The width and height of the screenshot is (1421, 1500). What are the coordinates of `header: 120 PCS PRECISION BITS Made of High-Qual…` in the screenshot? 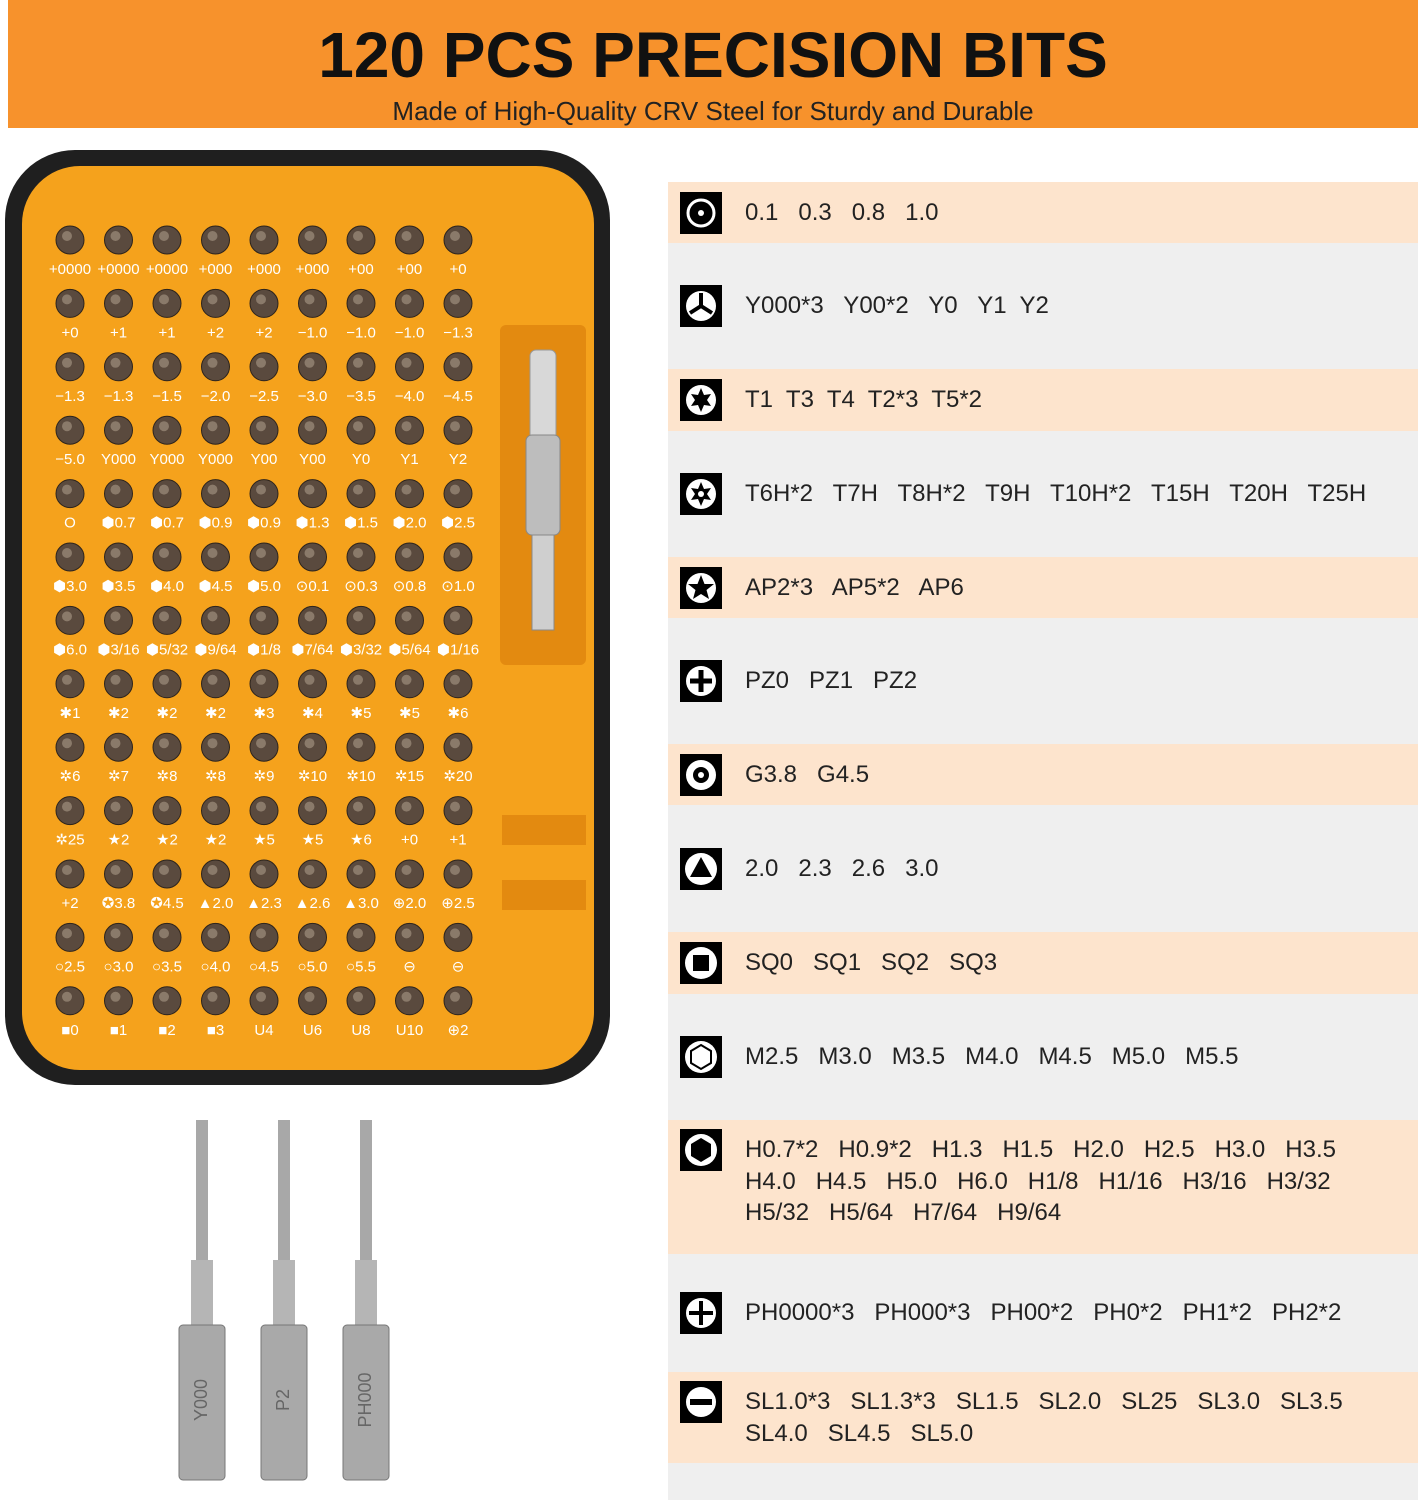 It's located at (713, 64).